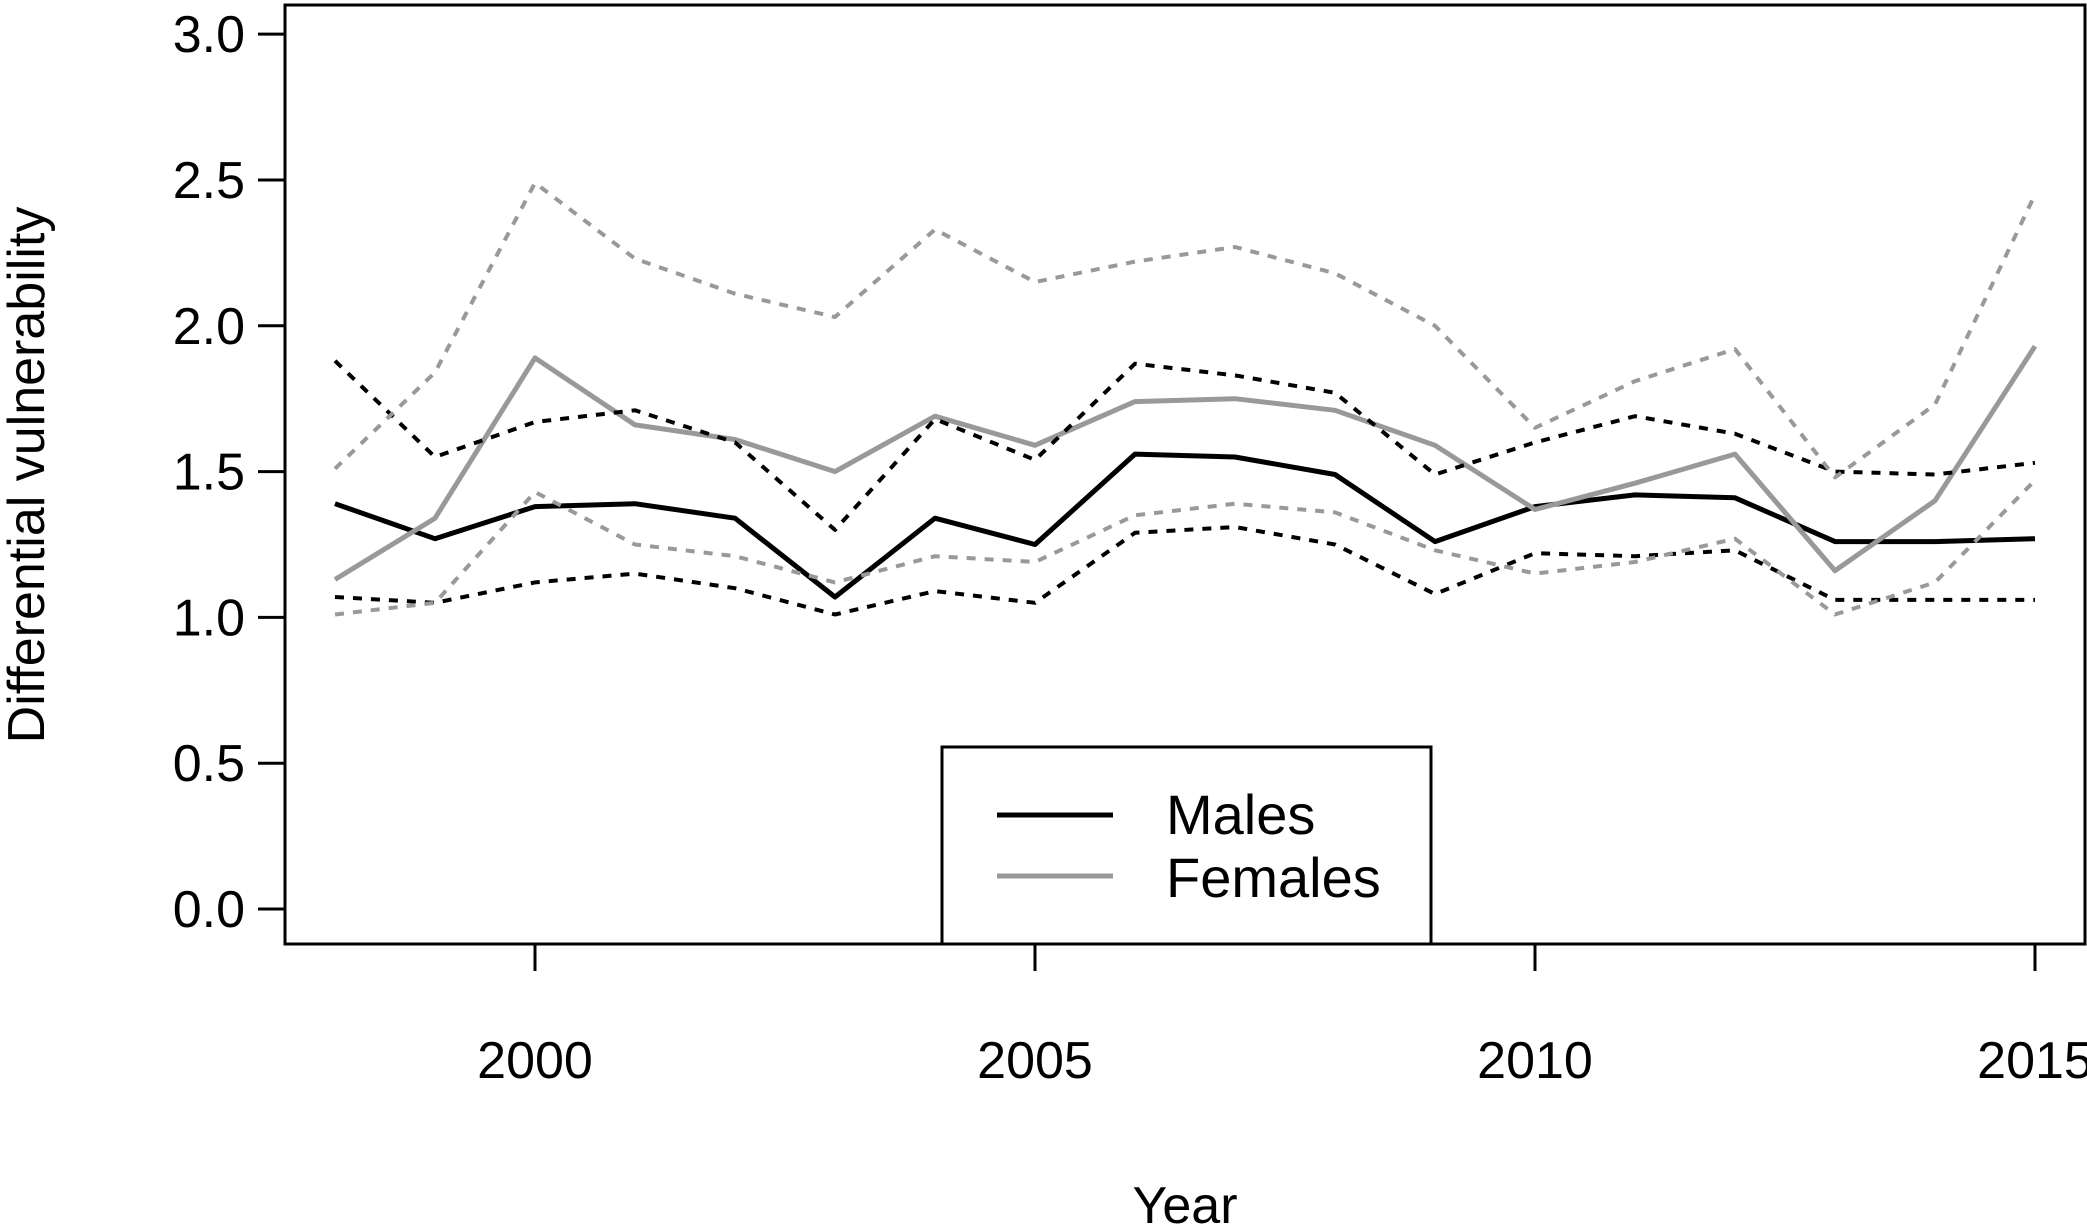 This screenshot has width=2087, height=1229. What do you see at coordinates (1282, 1016) in the screenshot?
I see `x-axis: 2000 2005 2010 2015` at bounding box center [1282, 1016].